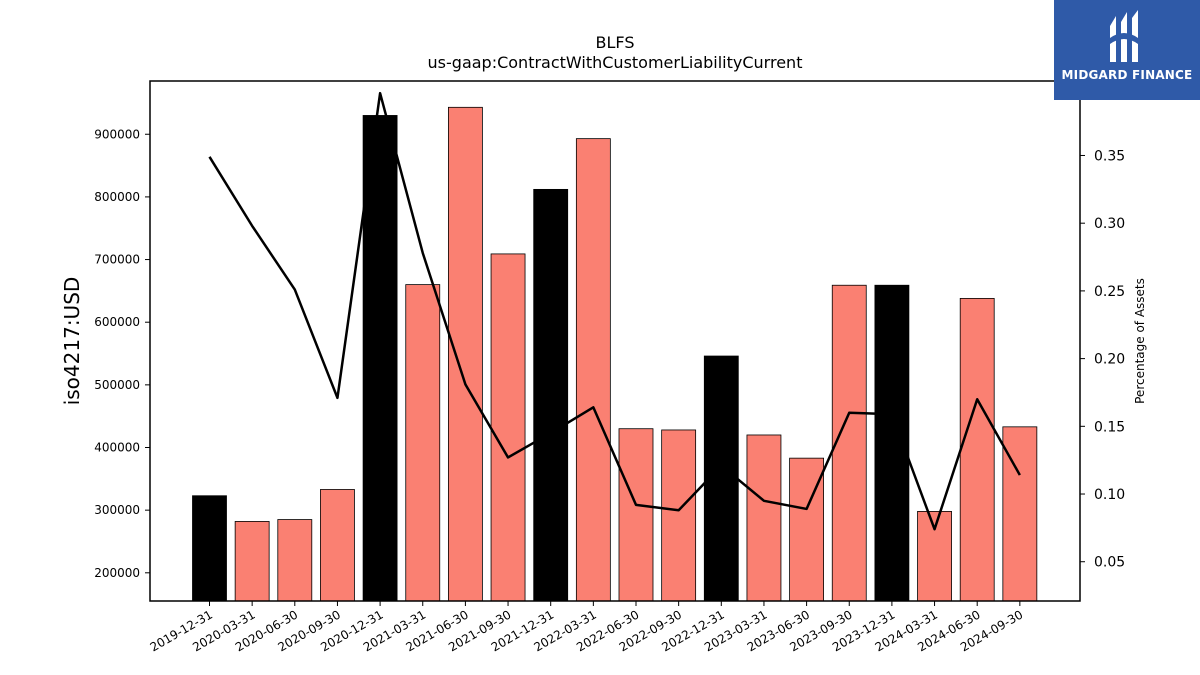 The width and height of the screenshot is (1200, 675). I want to click on logo-text: MIDGARD FINANCE, so click(1127, 75).